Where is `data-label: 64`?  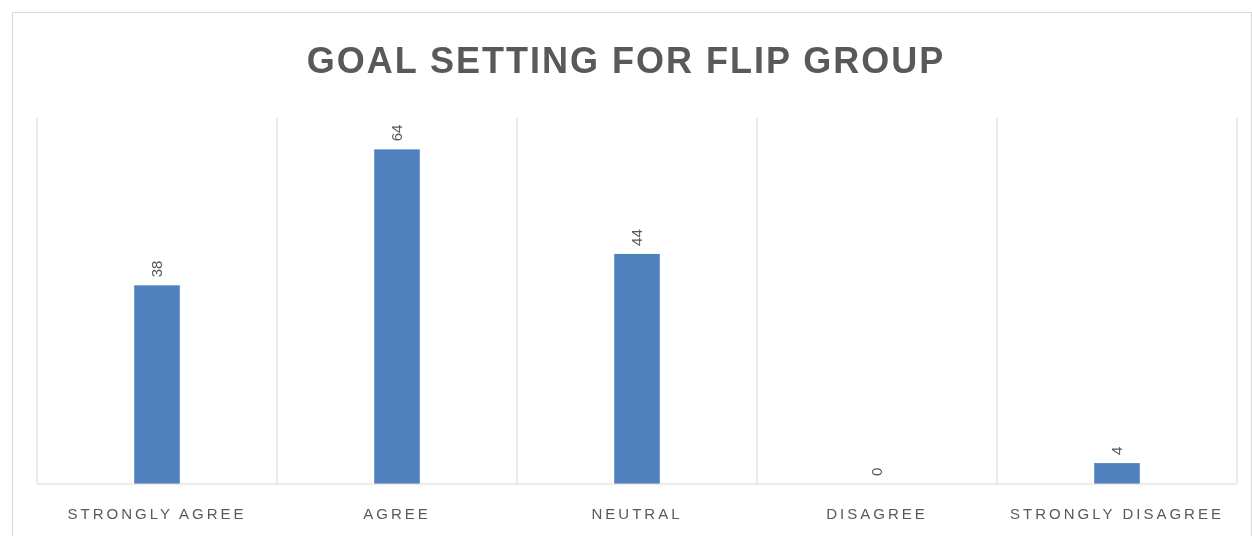
data-label: 64 is located at coordinates (396, 133).